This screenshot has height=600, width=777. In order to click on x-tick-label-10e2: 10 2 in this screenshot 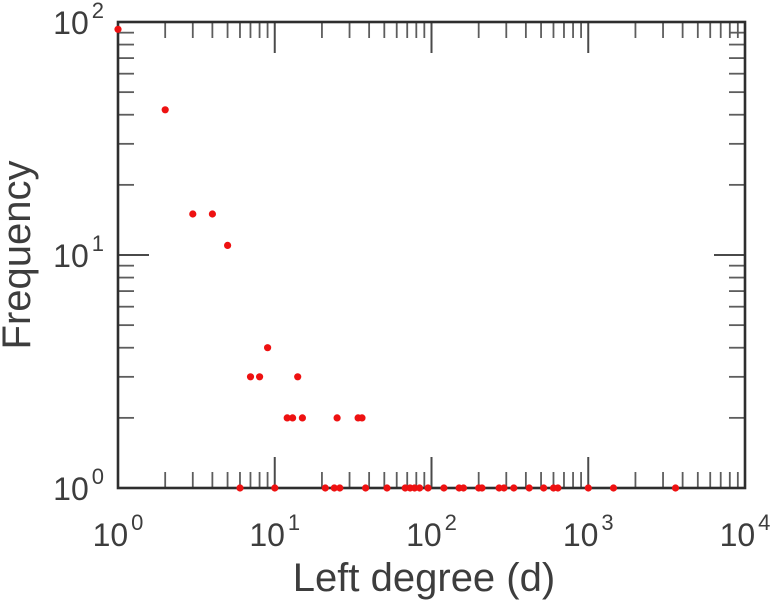, I will do `click(431, 531)`.